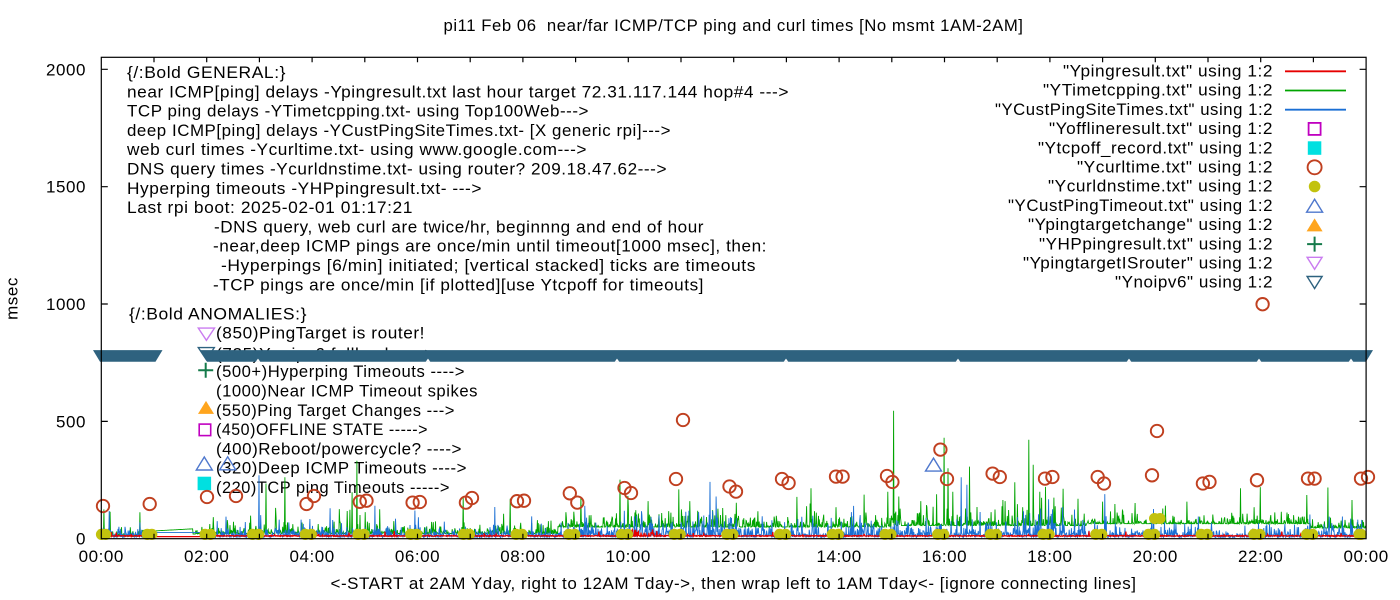  Describe the element at coordinates (1260, 556) in the screenshot. I see `svg-text: 22:00` at that location.